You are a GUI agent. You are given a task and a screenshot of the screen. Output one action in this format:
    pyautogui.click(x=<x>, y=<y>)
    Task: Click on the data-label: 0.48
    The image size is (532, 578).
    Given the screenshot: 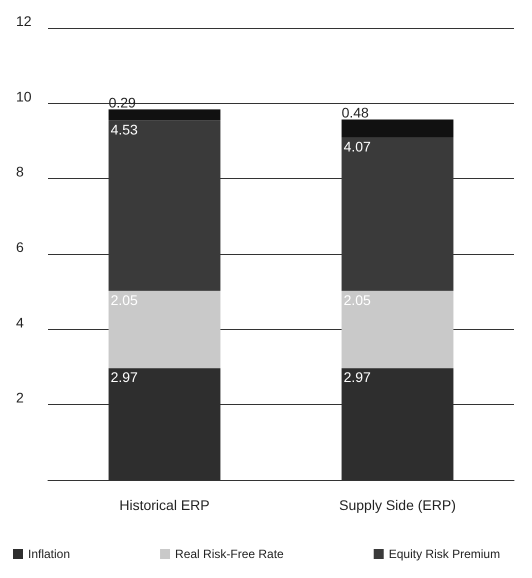 What is the action you would take?
    pyautogui.click(x=356, y=112)
    